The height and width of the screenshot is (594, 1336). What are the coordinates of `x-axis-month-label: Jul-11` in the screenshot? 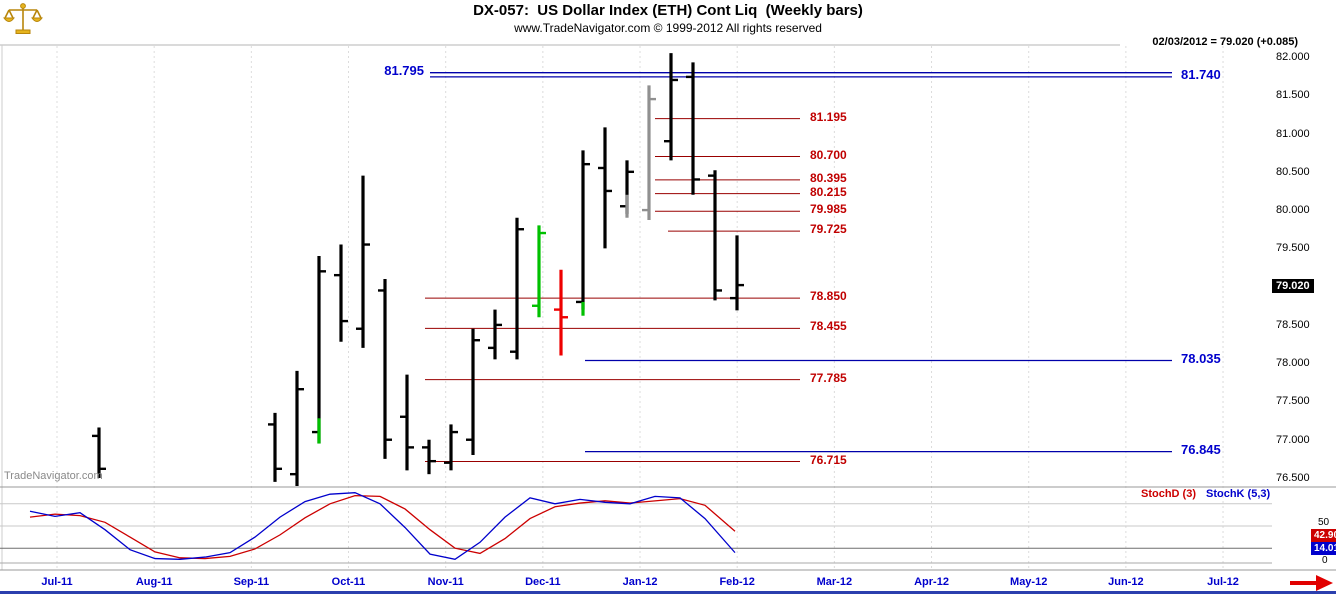 It's located at (57, 582).